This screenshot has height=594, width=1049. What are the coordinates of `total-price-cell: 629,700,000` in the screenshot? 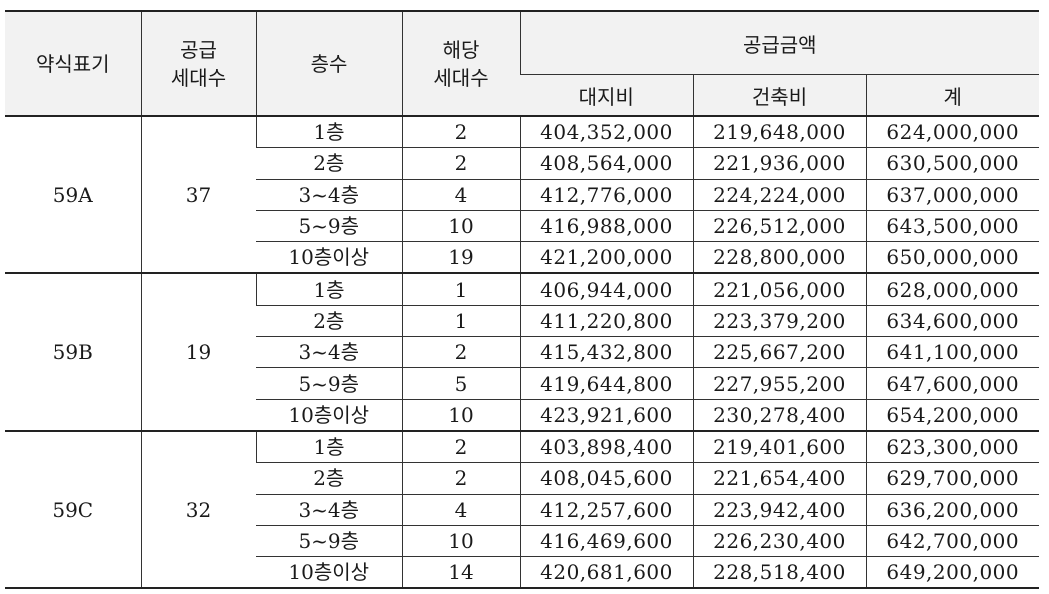 It's located at (952, 478).